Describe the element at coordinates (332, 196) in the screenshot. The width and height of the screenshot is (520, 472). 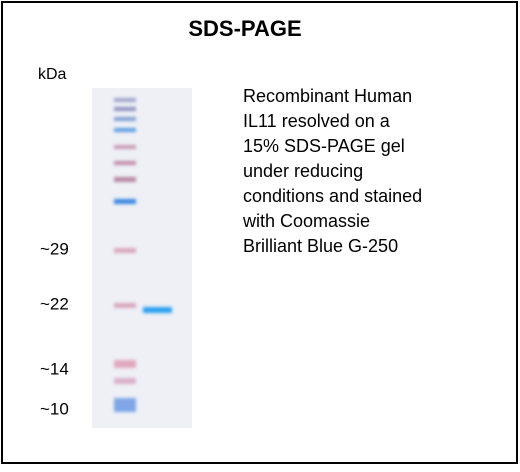
I see `description-line: conditions and stained` at that location.